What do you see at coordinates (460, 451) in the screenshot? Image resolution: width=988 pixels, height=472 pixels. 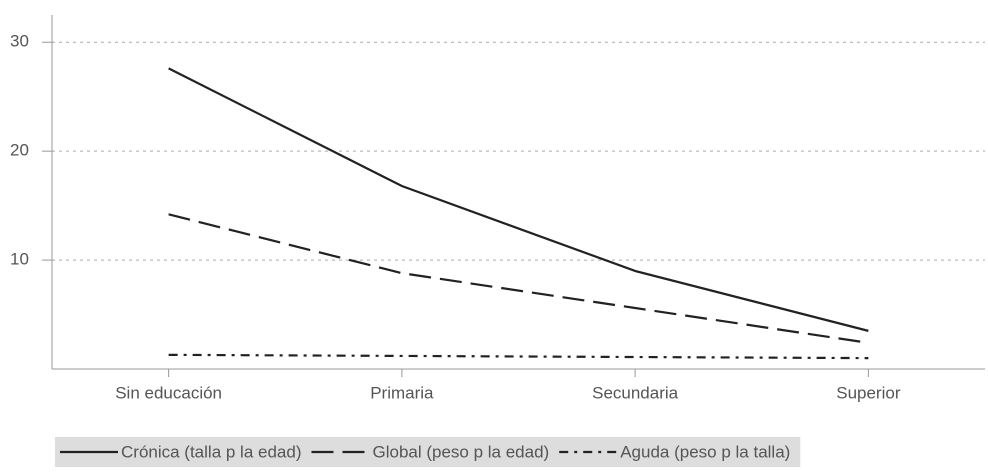 I see `legend-label: Global (peso p la edad)` at bounding box center [460, 451].